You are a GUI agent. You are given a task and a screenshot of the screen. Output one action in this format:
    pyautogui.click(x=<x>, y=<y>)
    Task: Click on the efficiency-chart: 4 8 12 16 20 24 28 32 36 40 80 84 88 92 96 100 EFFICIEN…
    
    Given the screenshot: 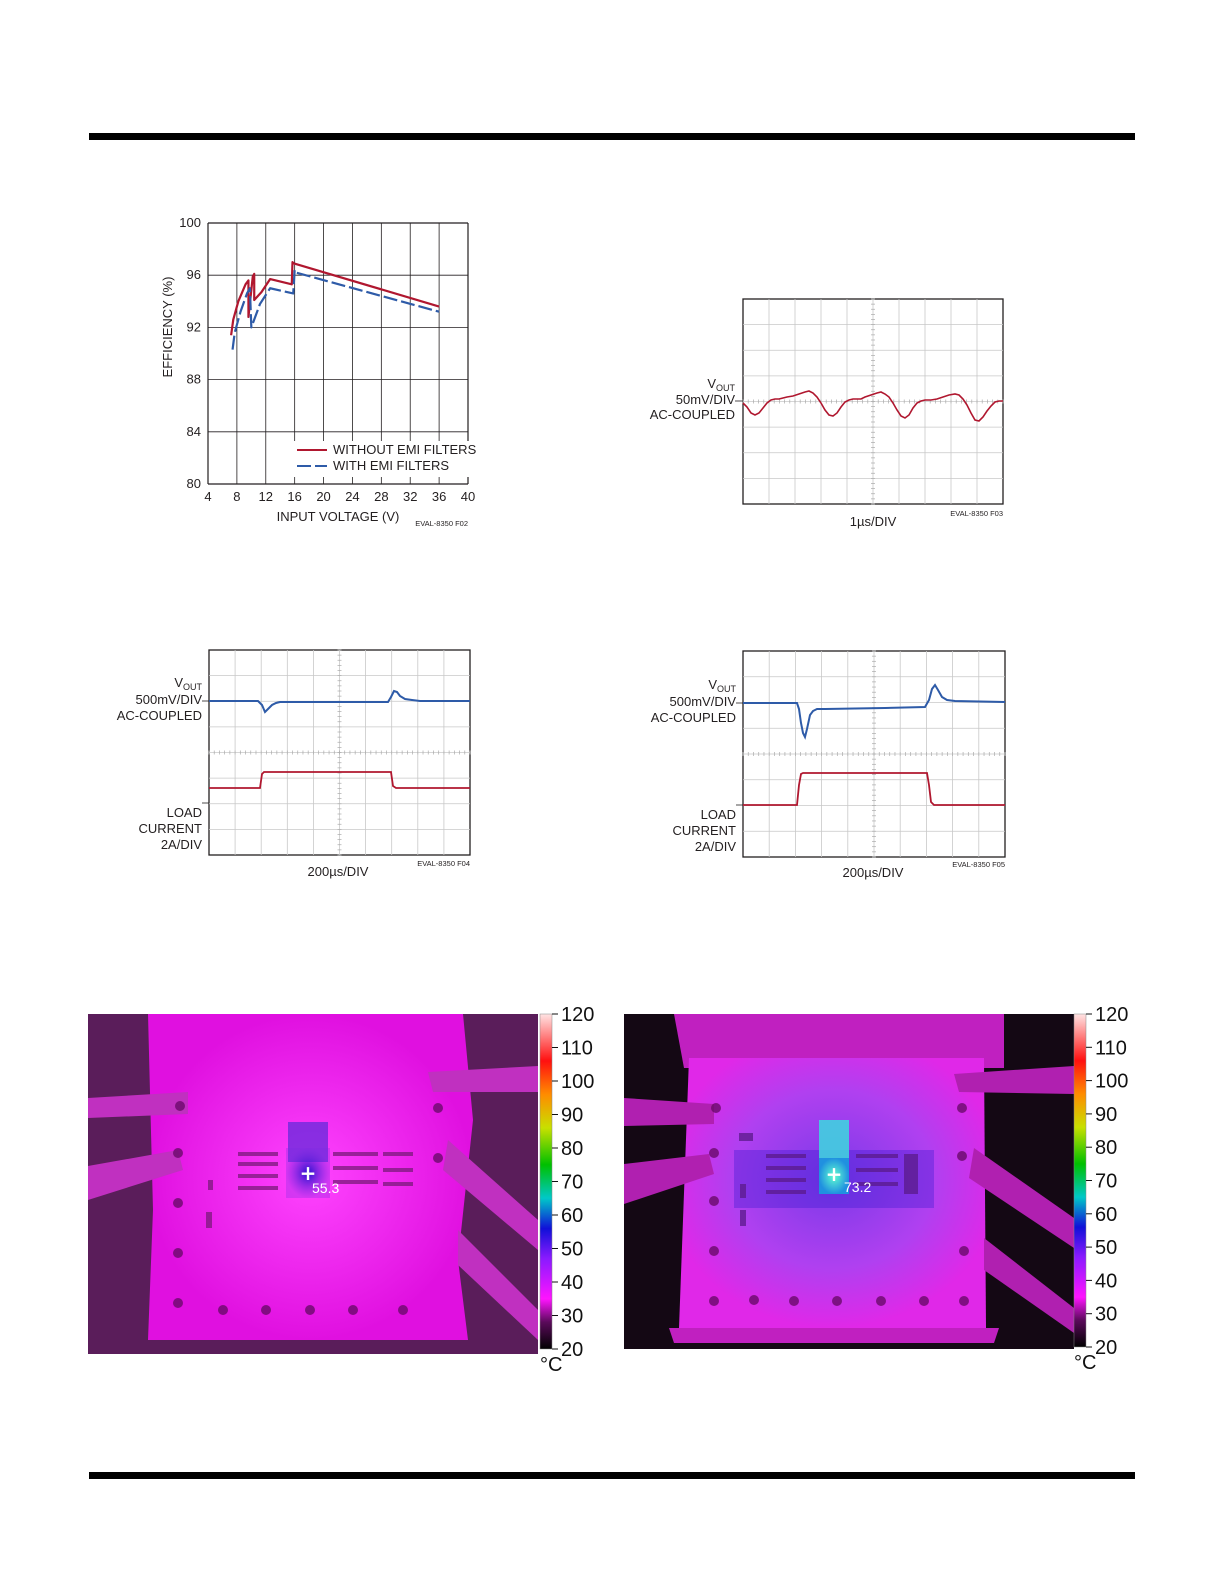 What is the action you would take?
    pyautogui.click(x=320, y=370)
    